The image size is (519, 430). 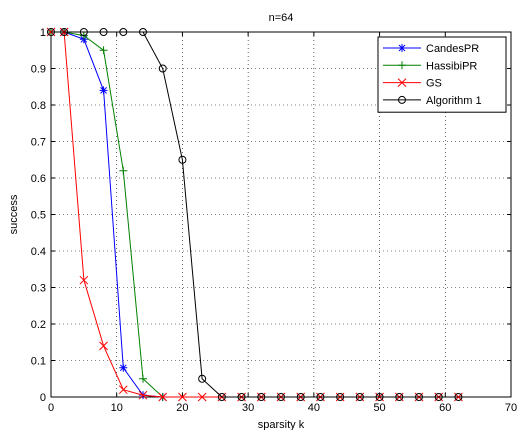 I want to click on y-tick-label: 0.9, so click(x=38, y=70).